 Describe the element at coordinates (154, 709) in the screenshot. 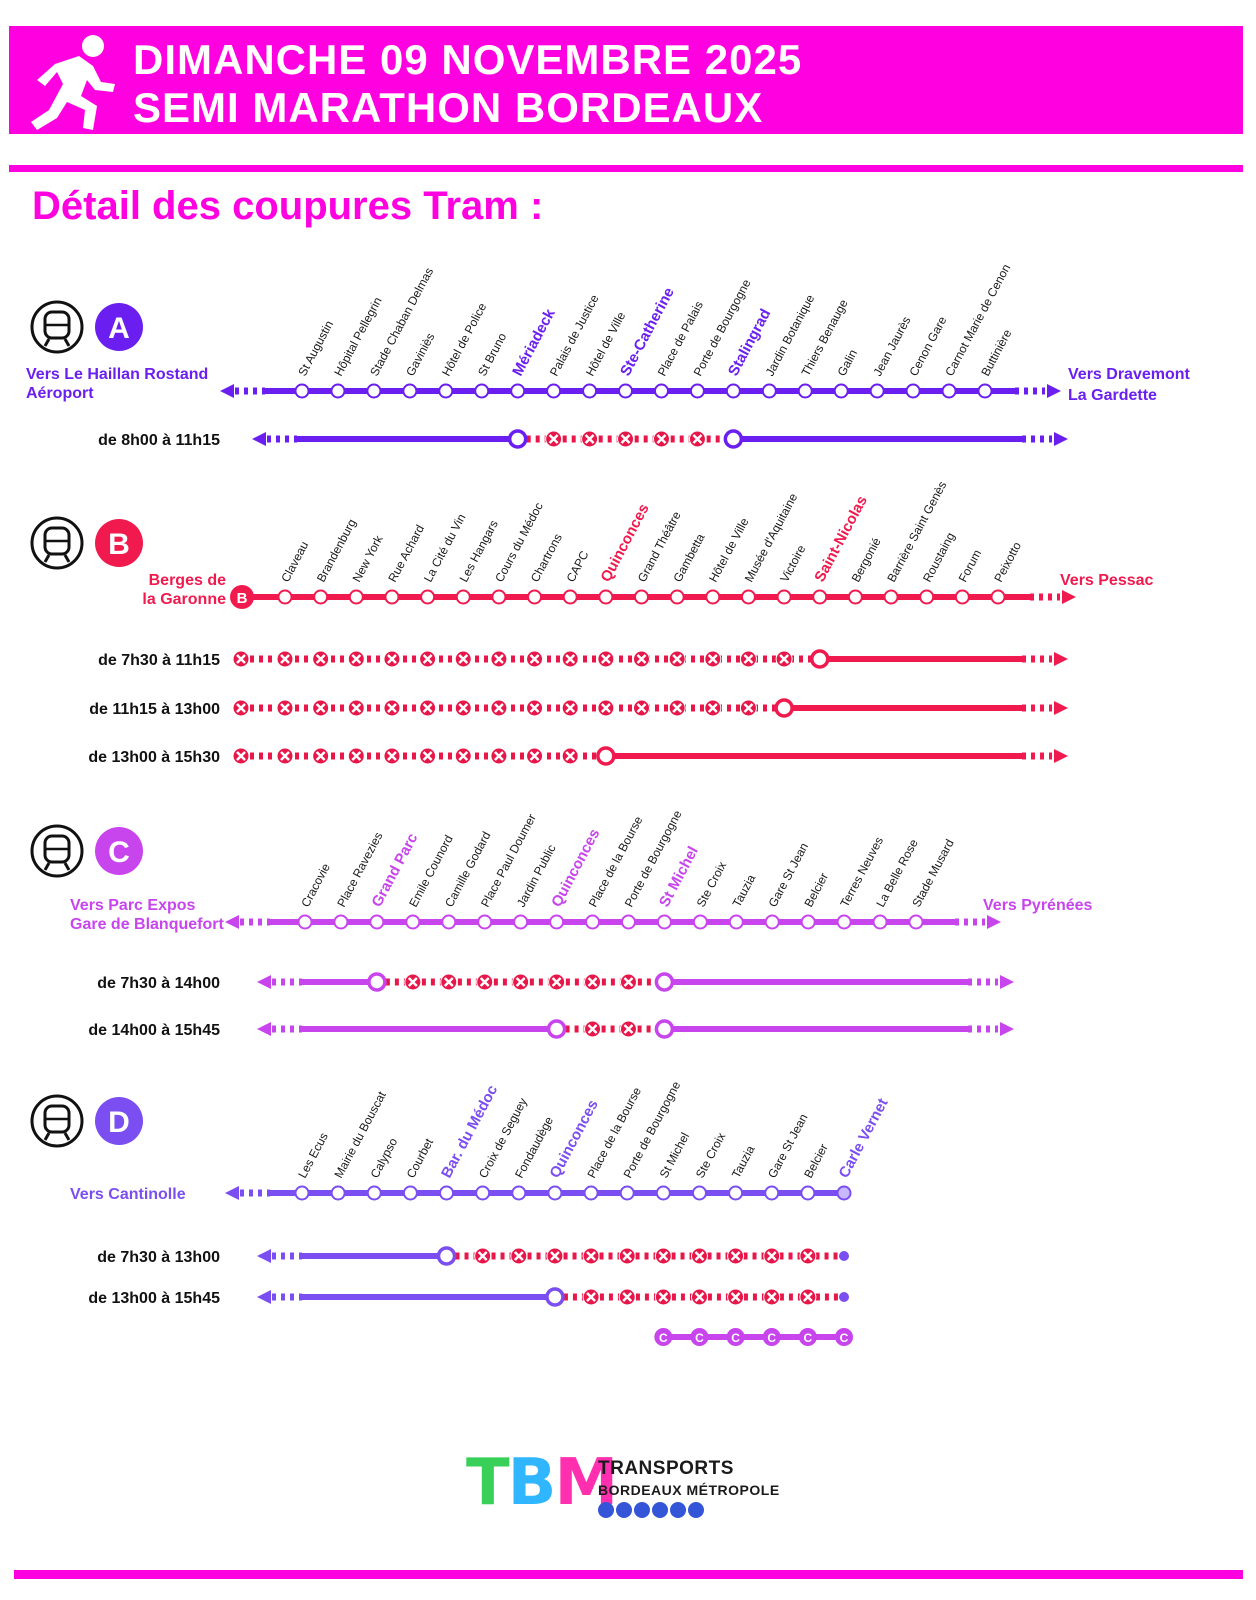

I see `closure-time-label: de 11h15 à 13h00` at that location.